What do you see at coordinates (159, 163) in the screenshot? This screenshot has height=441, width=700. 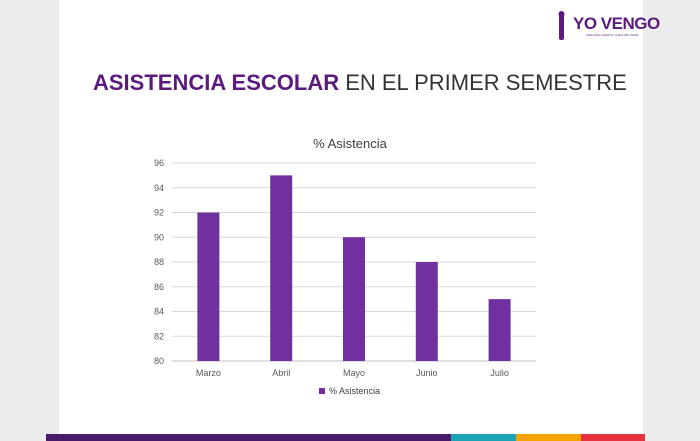 I see `y-tick-label: 96` at bounding box center [159, 163].